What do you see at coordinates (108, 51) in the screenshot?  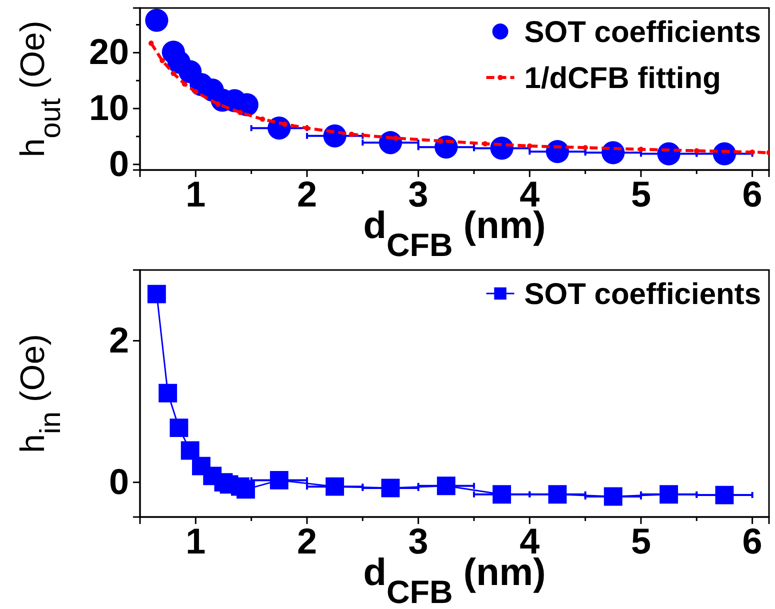 I see `y-tick-label: 20` at bounding box center [108, 51].